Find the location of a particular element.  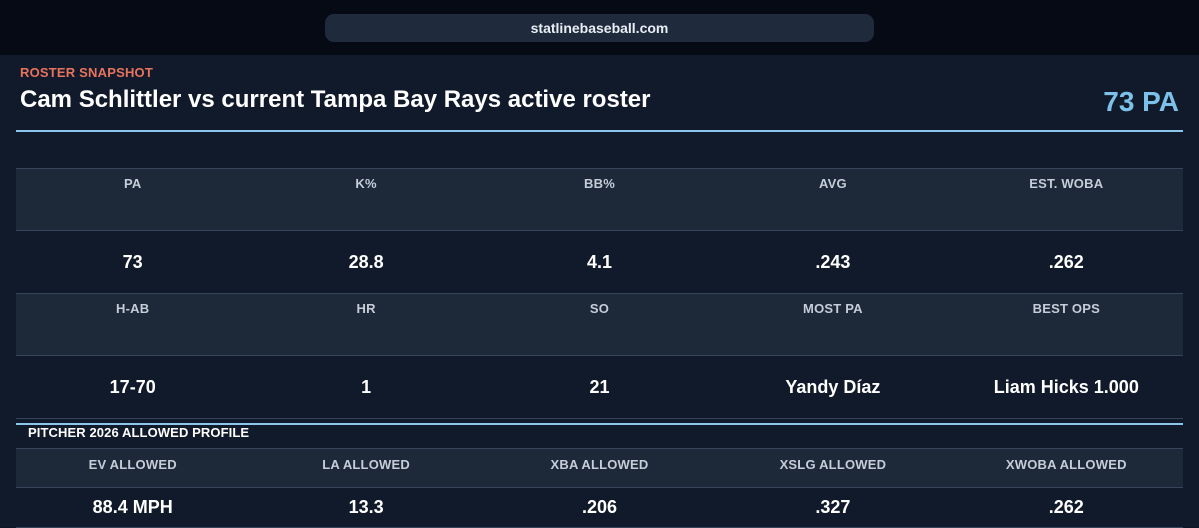

stat-value-h-ab: 17-70 is located at coordinates (133, 387).